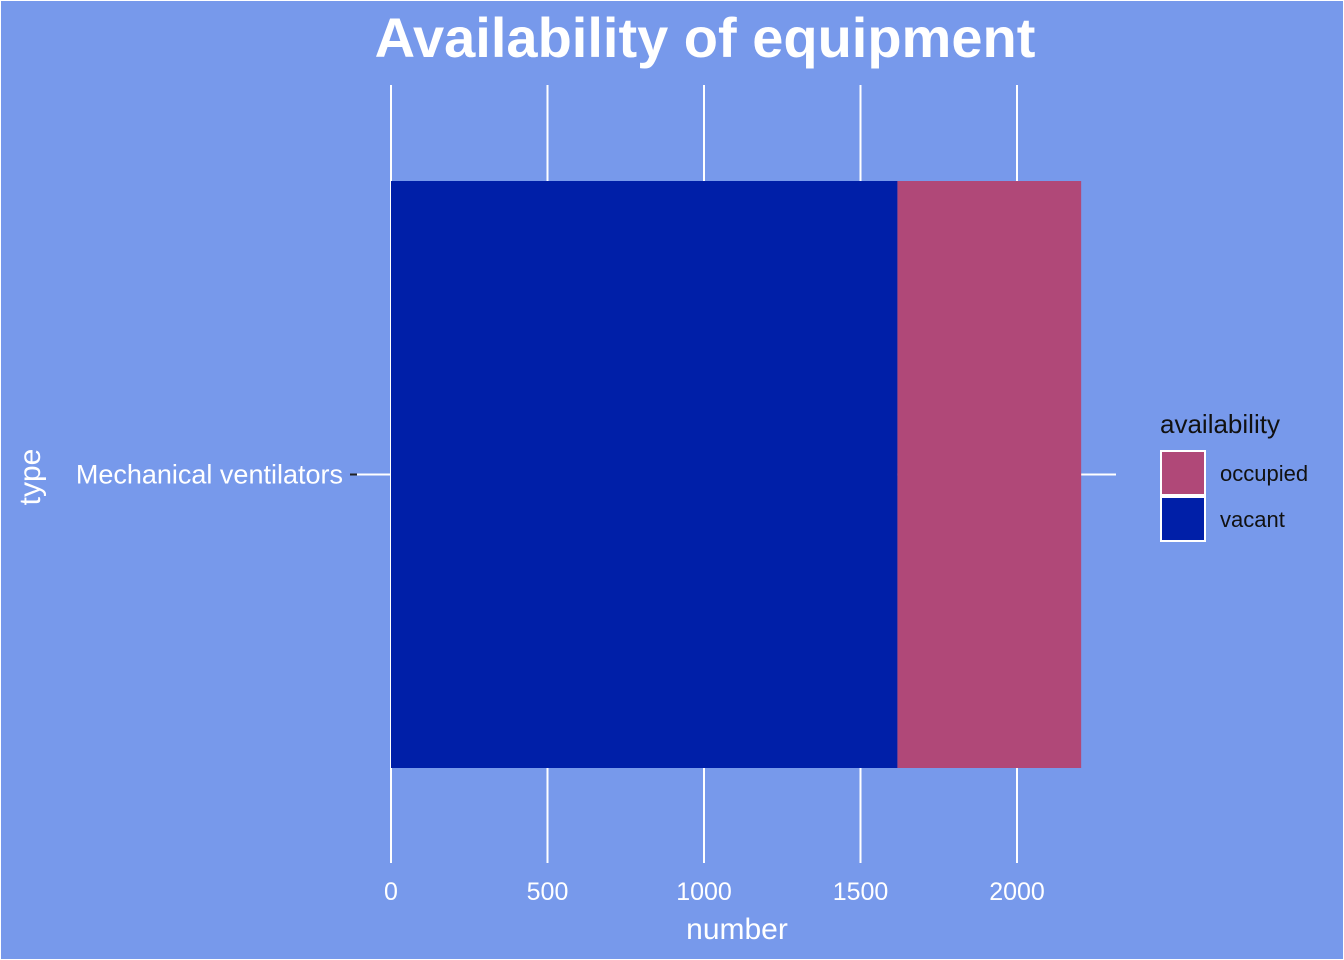  I want to click on x-axis-label: number, so click(737, 929).